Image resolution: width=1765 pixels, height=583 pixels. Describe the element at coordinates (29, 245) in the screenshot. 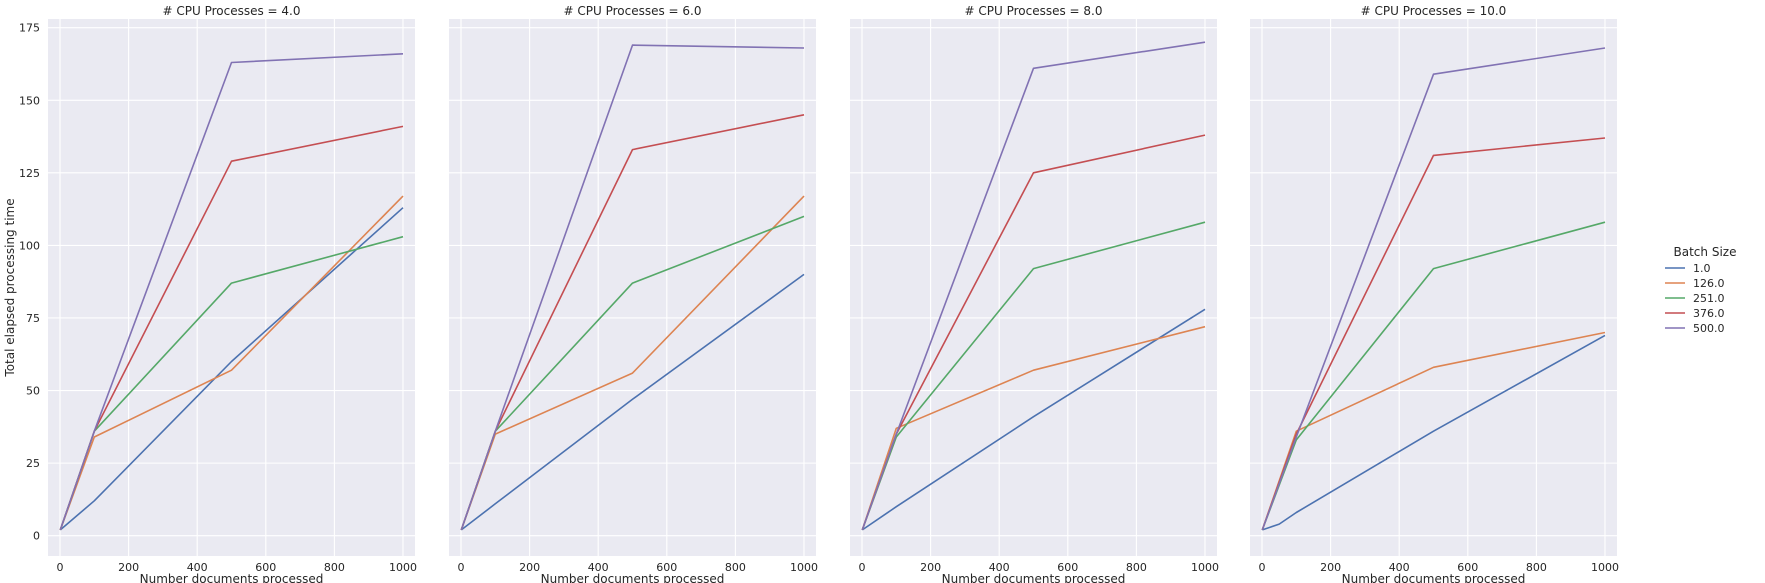

I see `y-tick-label: 100` at that location.